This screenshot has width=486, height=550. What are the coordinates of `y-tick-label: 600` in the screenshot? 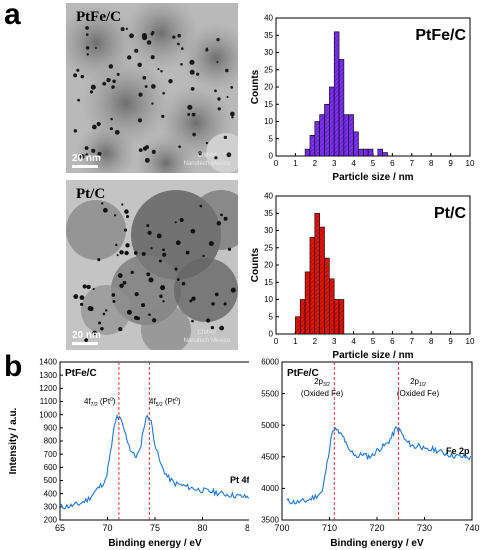 It's located at (51, 467).